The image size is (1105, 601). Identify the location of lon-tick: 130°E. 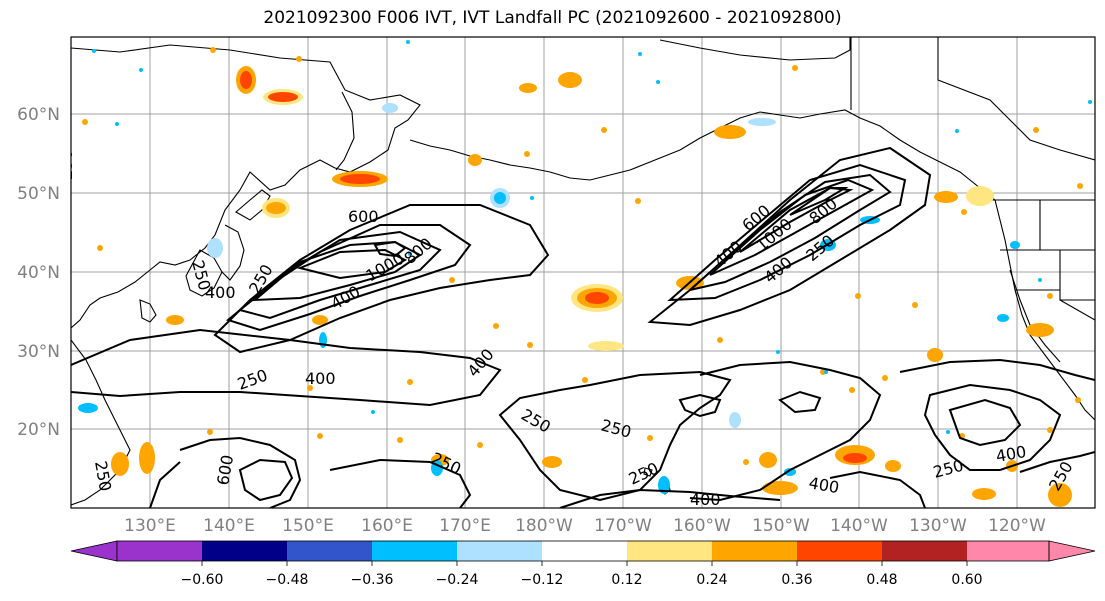
(150, 526).